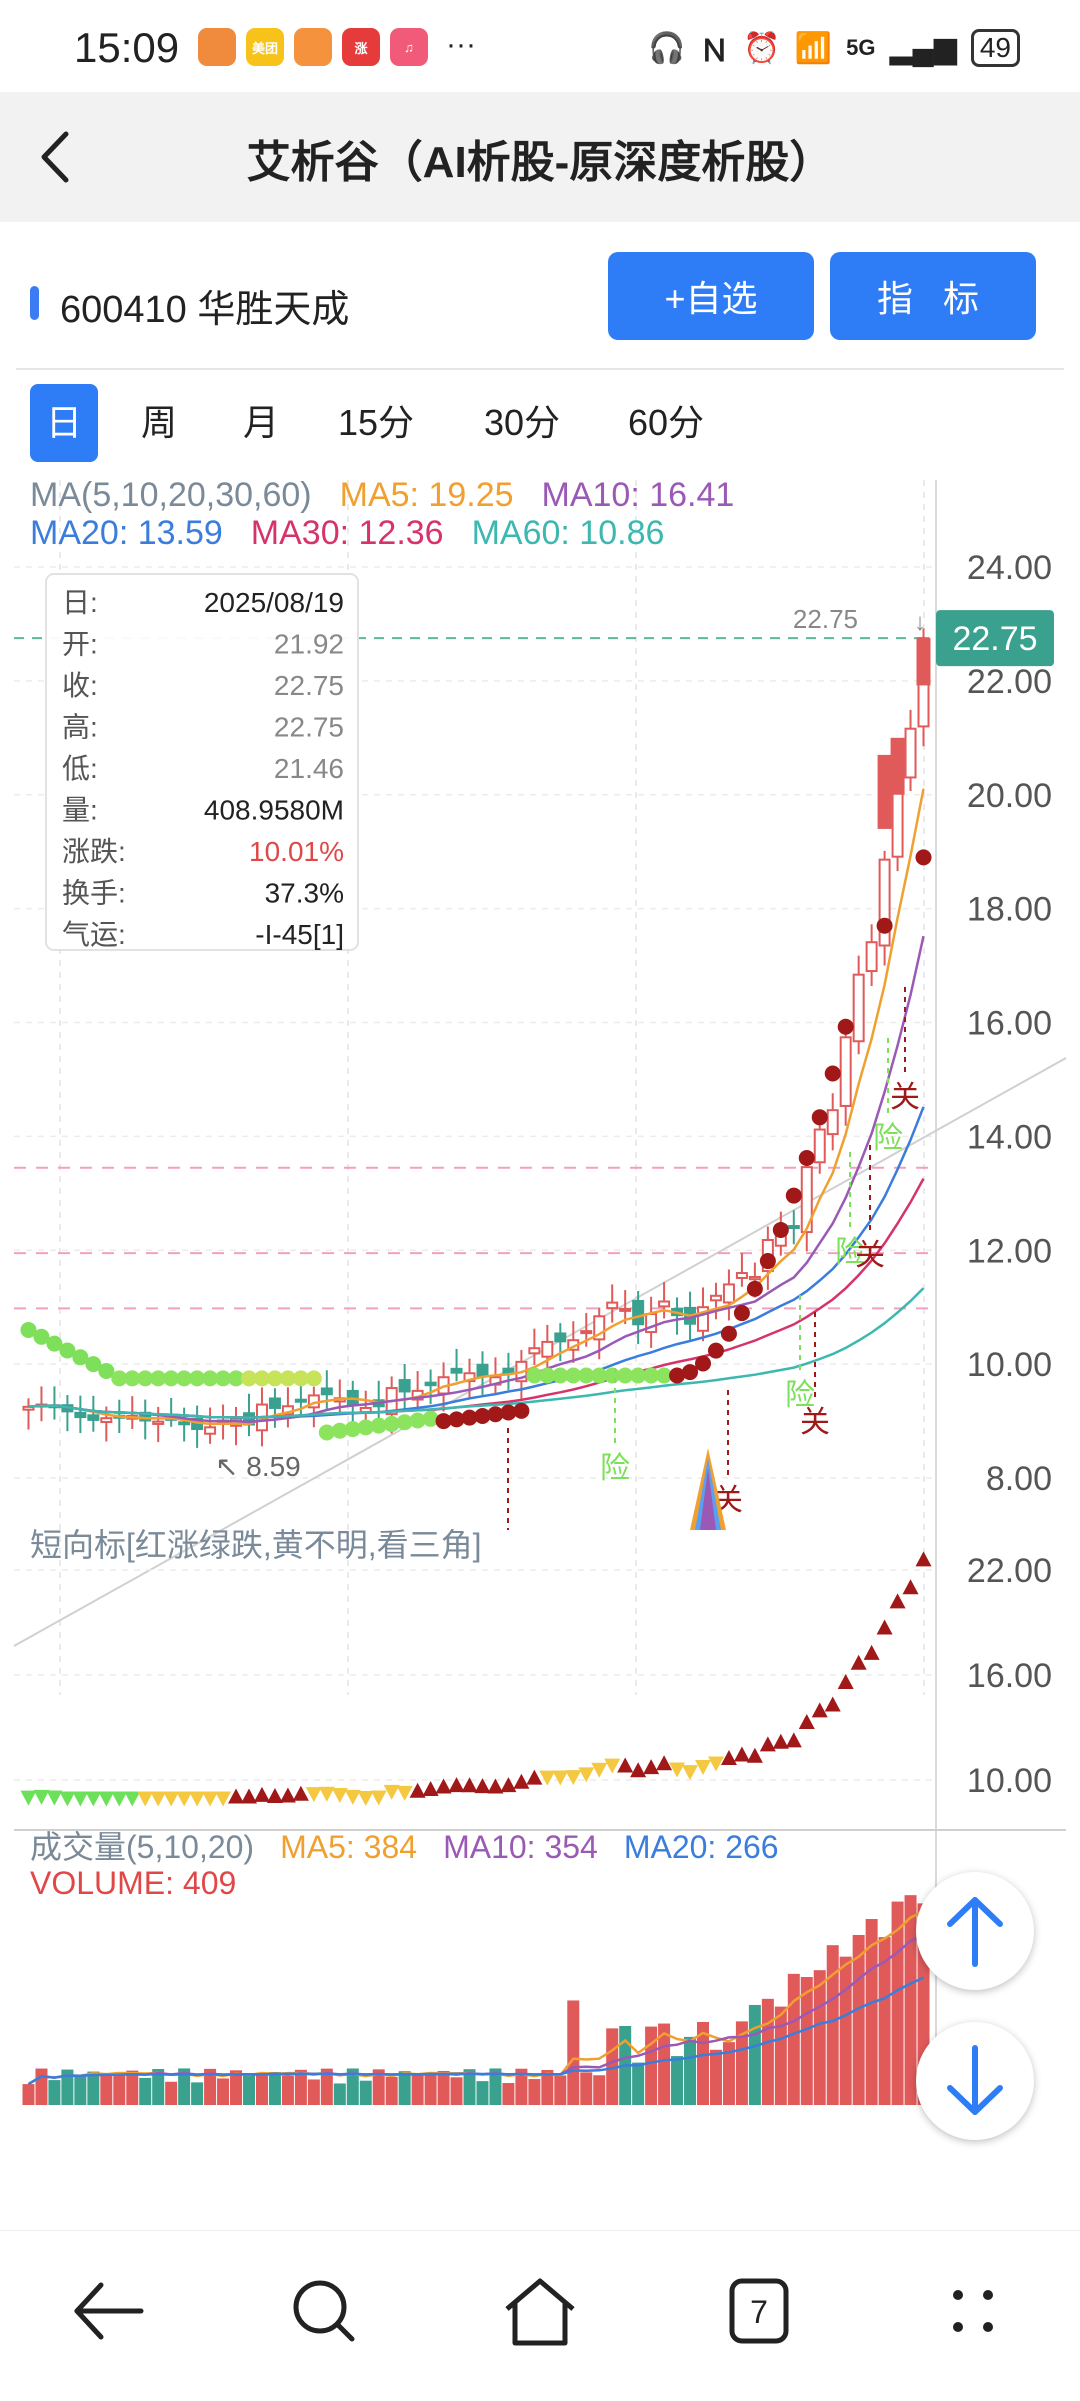 This screenshot has height=2401, width=1080. Describe the element at coordinates (476, 1263) in the screenshot. I see `ma20-line` at that location.